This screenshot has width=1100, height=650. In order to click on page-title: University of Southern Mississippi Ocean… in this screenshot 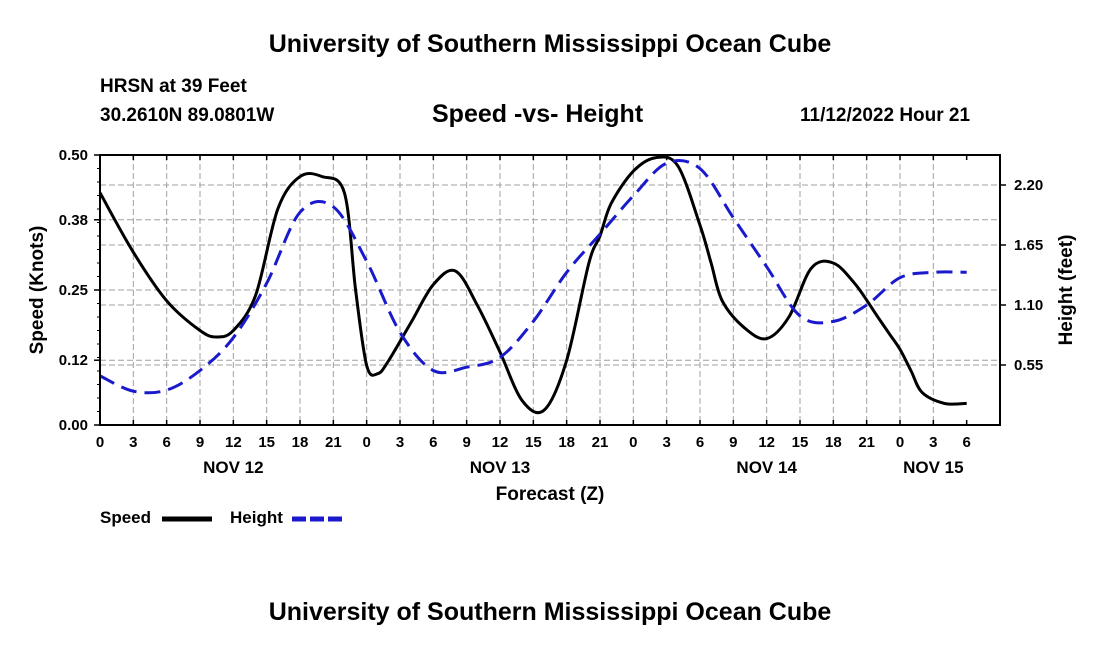, I will do `click(550, 44)`.